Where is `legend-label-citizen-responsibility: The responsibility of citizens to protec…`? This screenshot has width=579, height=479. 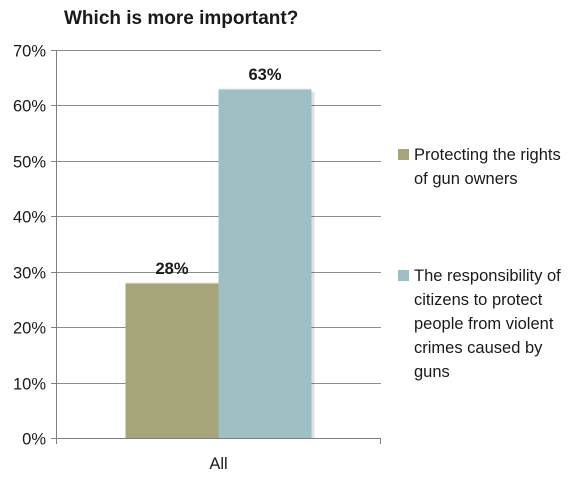 legend-label-citizen-responsibility: The responsibility of citizens to protec… is located at coordinates (487, 324).